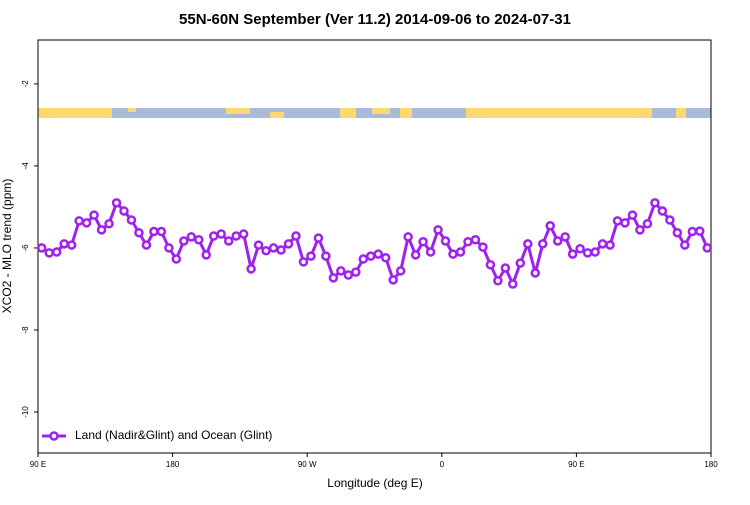 This screenshot has width=750, height=505. What do you see at coordinates (374, 483) in the screenshot?
I see `x-axis-title: Longitude (deg E)` at bounding box center [374, 483].